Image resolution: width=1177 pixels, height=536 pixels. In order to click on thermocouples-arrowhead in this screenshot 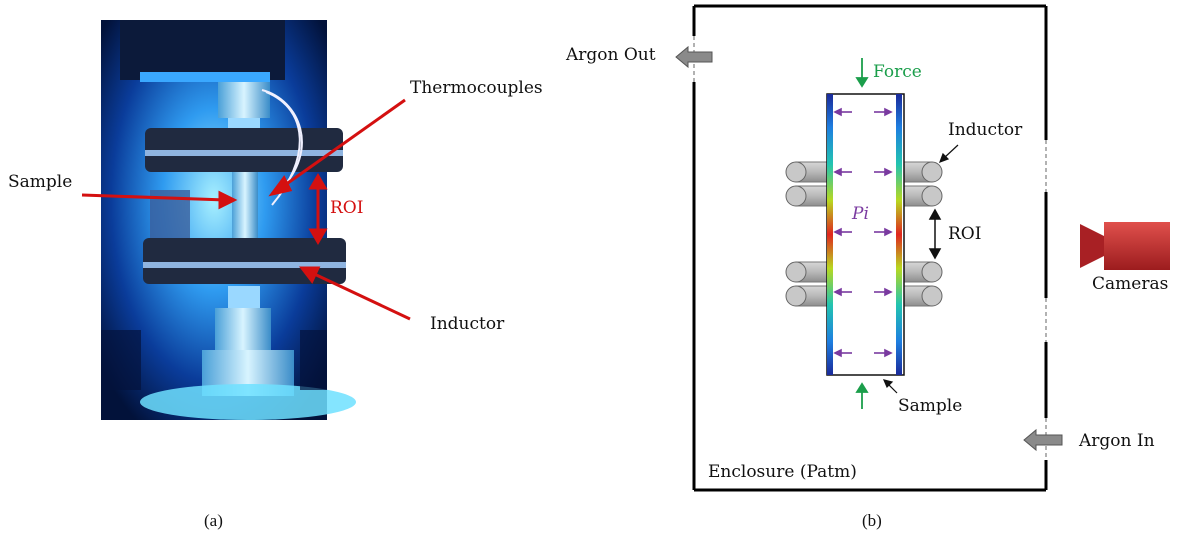, I will do `click(280, 186)`.